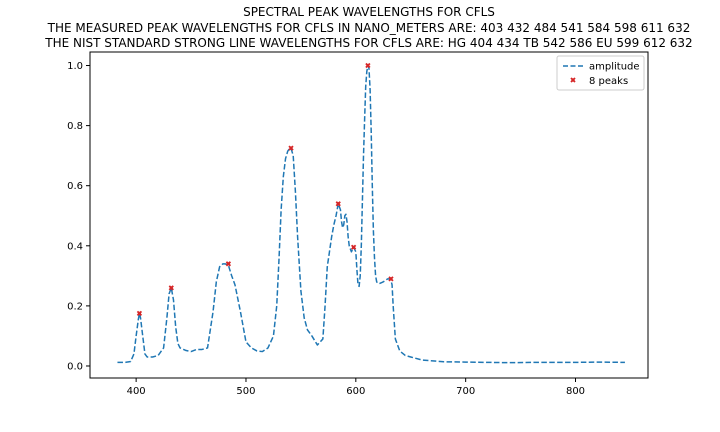 The image size is (720, 432). Describe the element at coordinates (355, 391) in the screenshot. I see `x-tick-label: 600` at that location.